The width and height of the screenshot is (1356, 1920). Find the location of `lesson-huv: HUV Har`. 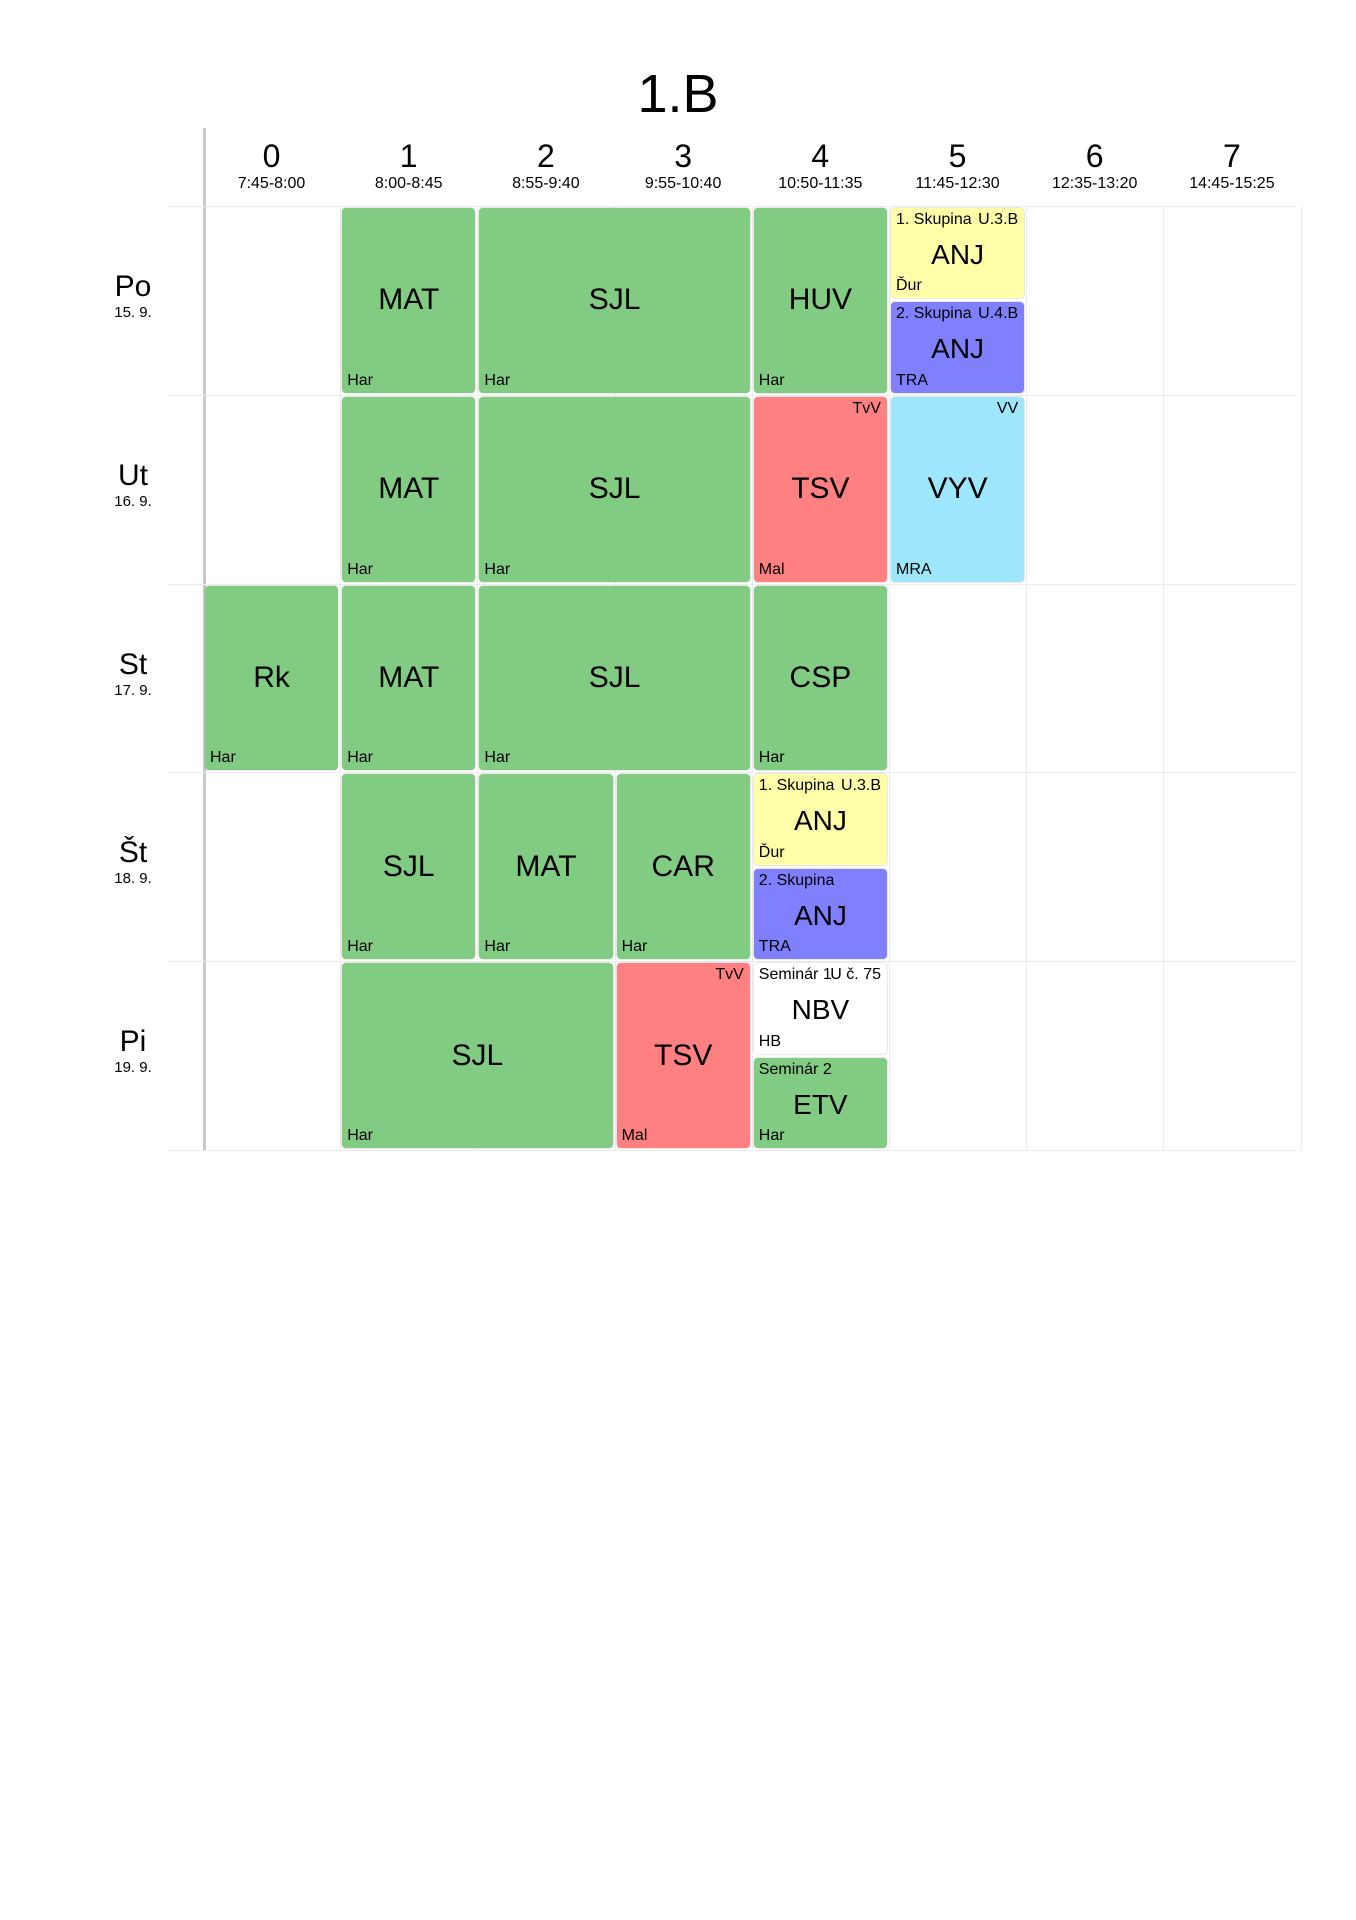

lesson-huv: HUV Har is located at coordinates (820, 300).